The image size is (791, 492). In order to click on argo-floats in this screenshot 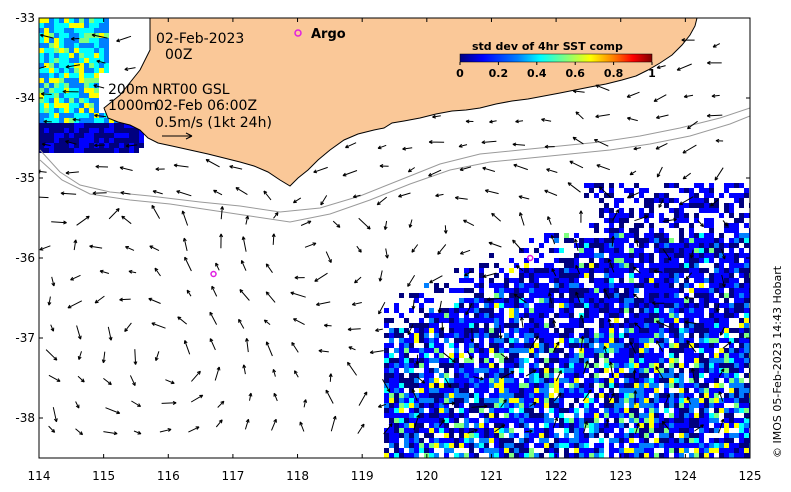, I will do `click(372, 266)`.